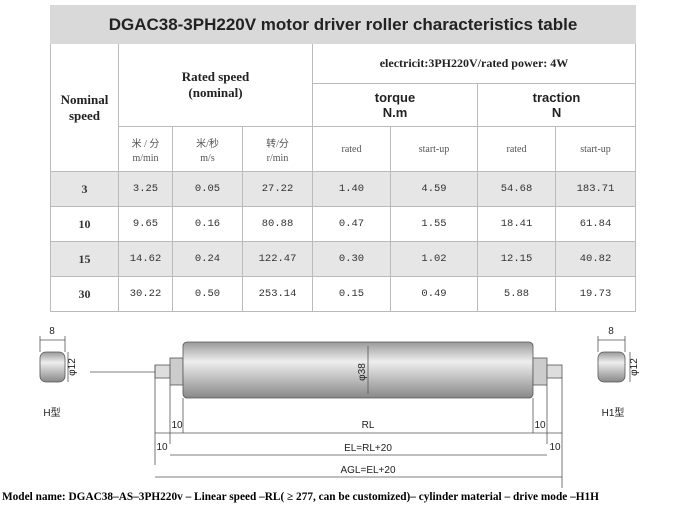  What do you see at coordinates (207, 294) in the screenshot?
I see `cell: 0.50` at bounding box center [207, 294].